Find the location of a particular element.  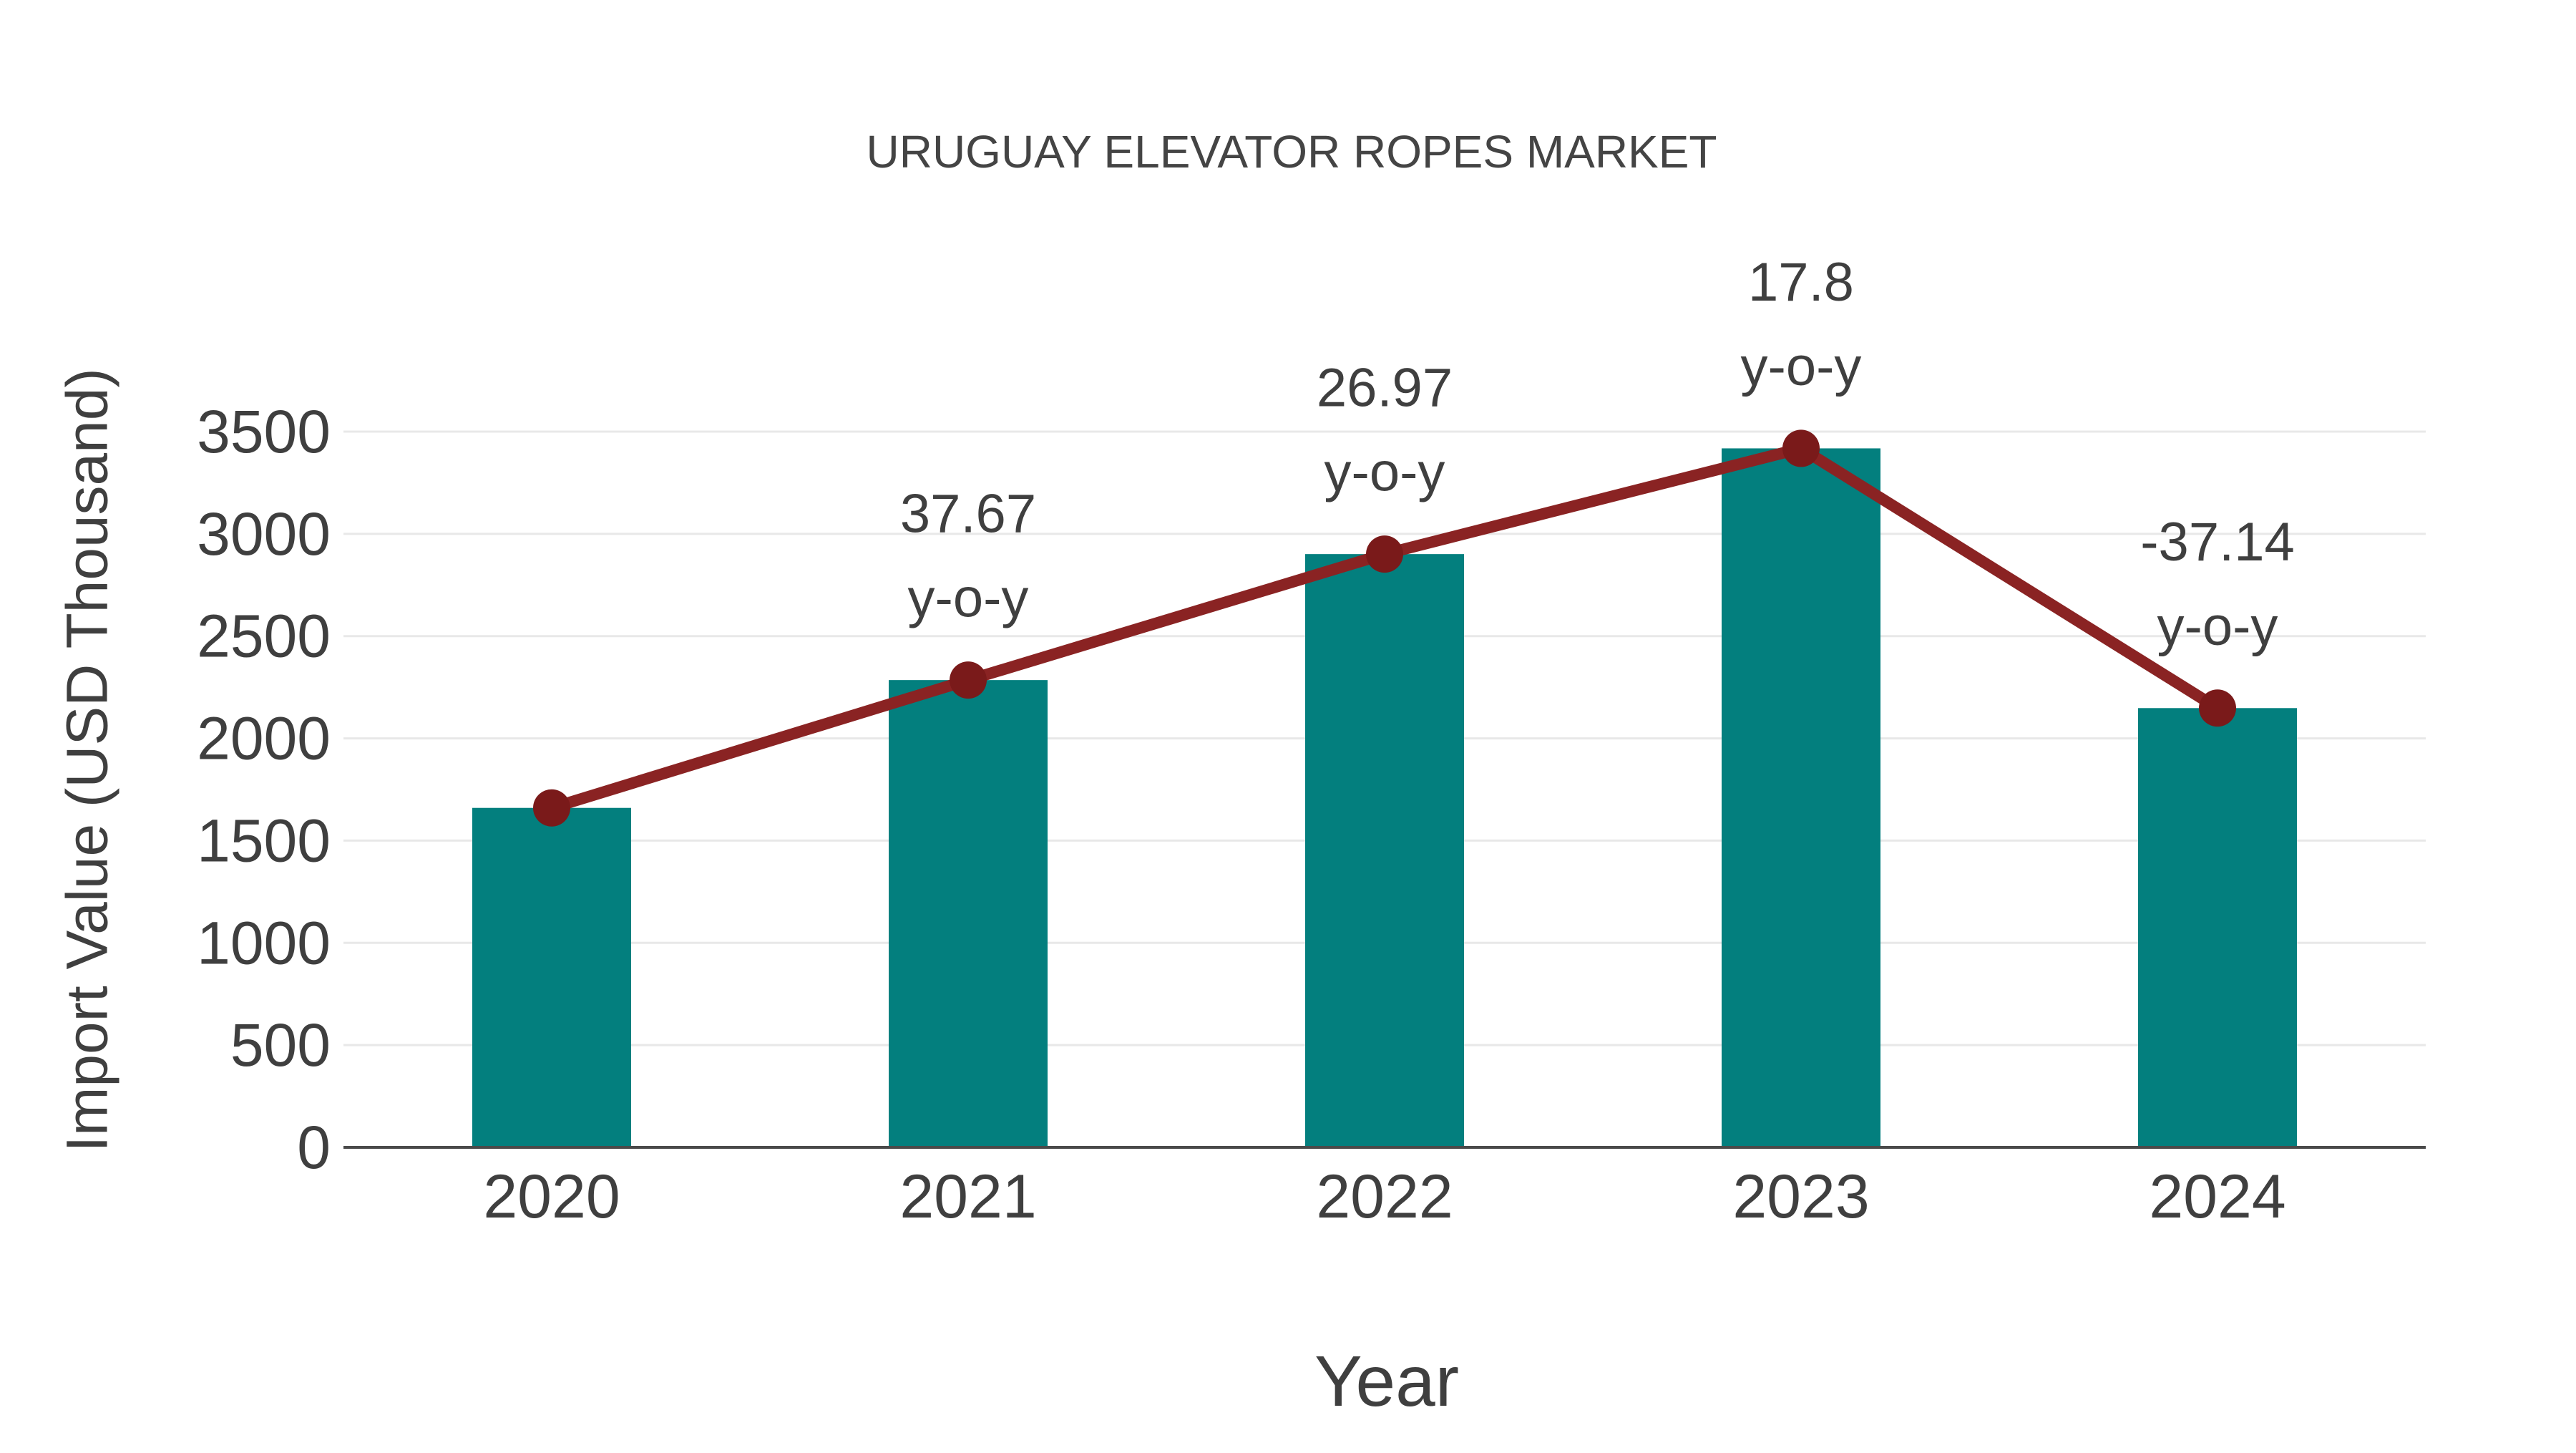

marker-2022 is located at coordinates (1384, 554).